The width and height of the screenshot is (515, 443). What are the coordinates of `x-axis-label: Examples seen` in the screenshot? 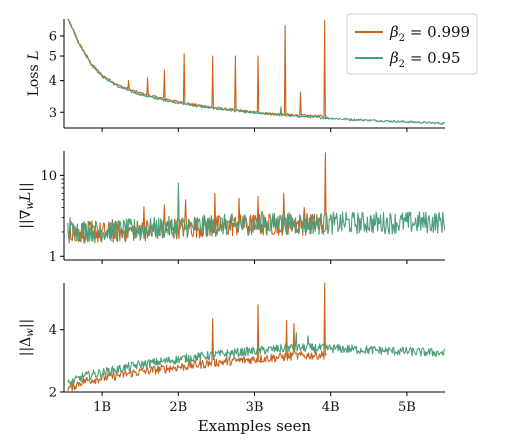 It's located at (255, 426).